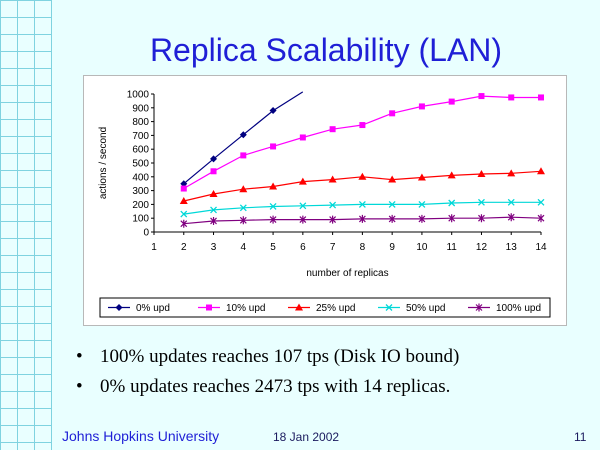 The height and width of the screenshot is (450, 600). What do you see at coordinates (140, 136) in the screenshot?
I see `y-tick-label: 700` at bounding box center [140, 136].